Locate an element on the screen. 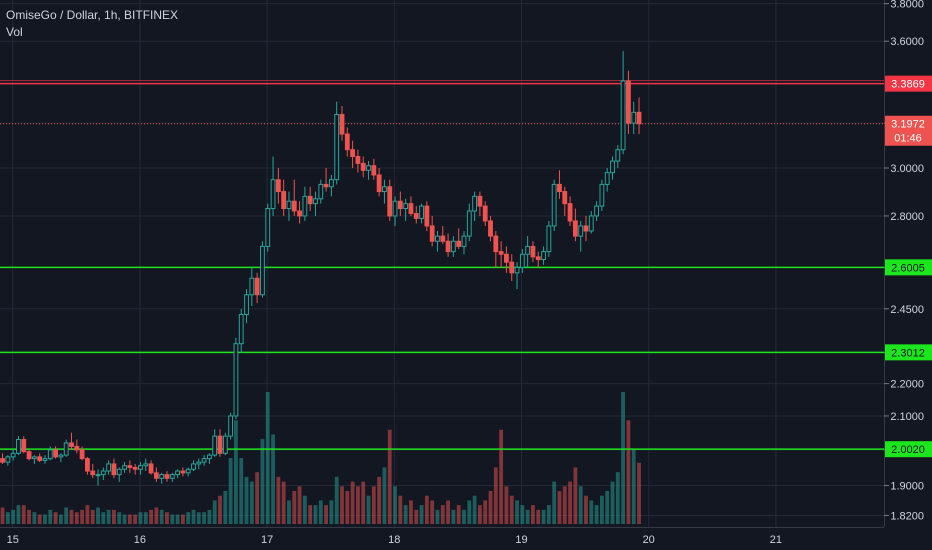 The image size is (932, 550). current-price-label: 3.1972 is located at coordinates (908, 125).